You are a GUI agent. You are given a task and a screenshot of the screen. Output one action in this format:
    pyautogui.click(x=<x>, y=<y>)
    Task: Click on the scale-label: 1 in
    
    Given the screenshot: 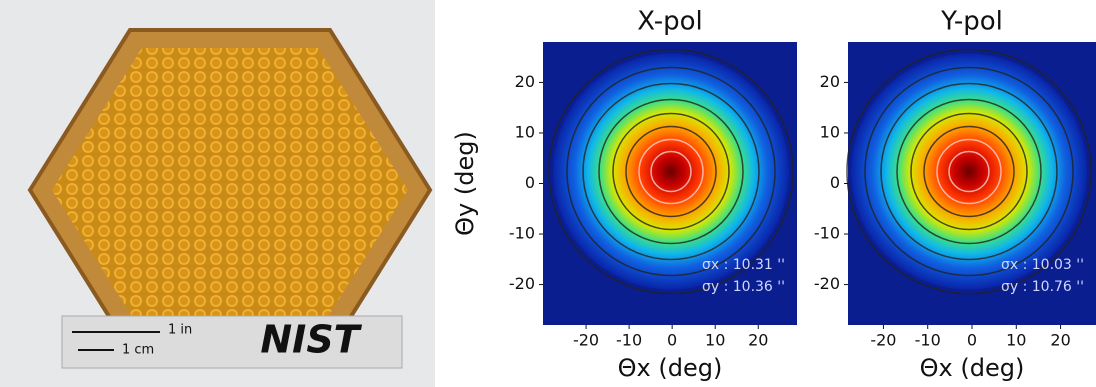 What is the action you would take?
    pyautogui.click(x=180, y=330)
    